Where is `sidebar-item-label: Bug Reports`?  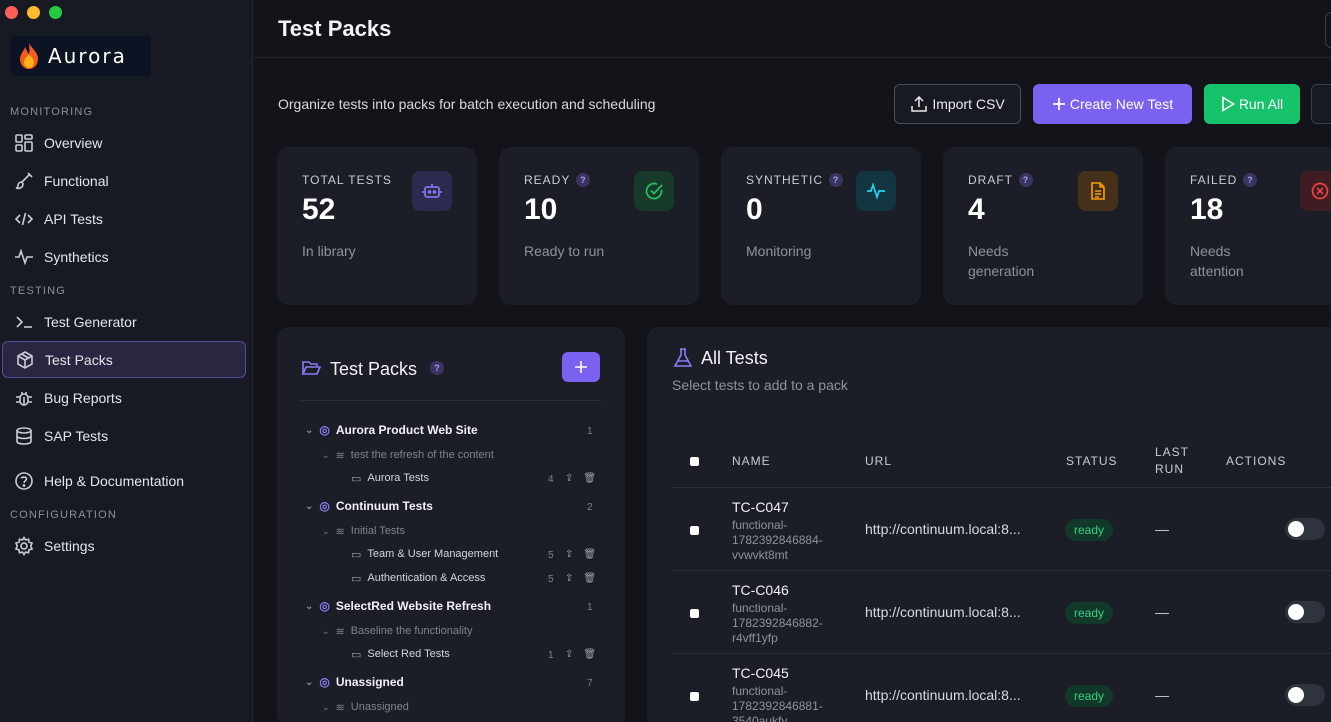 sidebar-item-label: Bug Reports is located at coordinates (83, 397).